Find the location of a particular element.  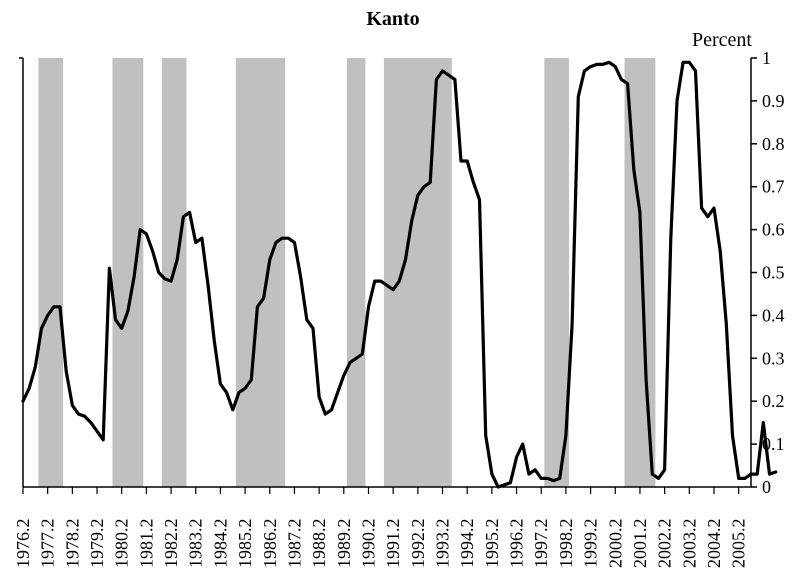

y-tick-label: 0 is located at coordinates (766, 487).